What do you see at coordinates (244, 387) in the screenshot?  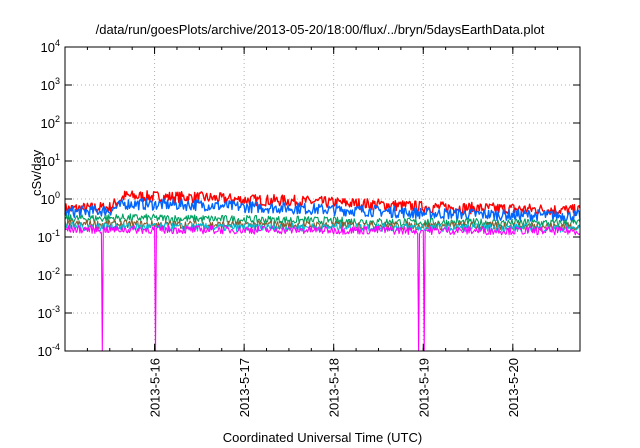 I see `x-tick-label: 2013-5-17` at bounding box center [244, 387].